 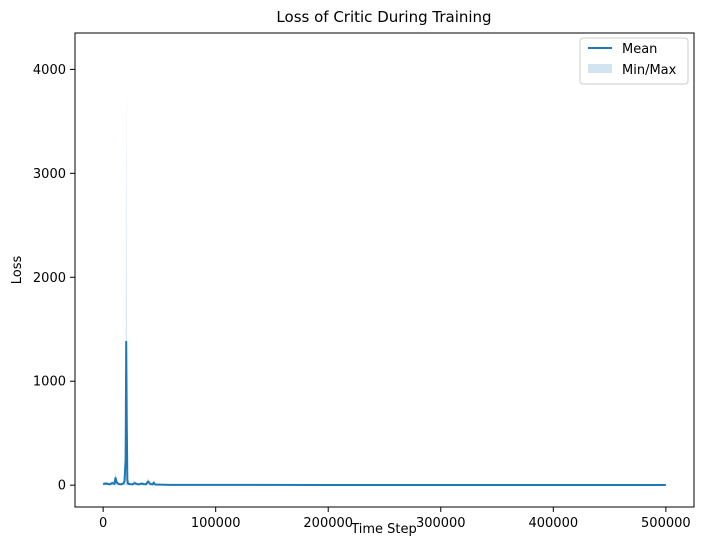 What do you see at coordinates (103, 523) in the screenshot?
I see `x-tick-label: 0` at bounding box center [103, 523].